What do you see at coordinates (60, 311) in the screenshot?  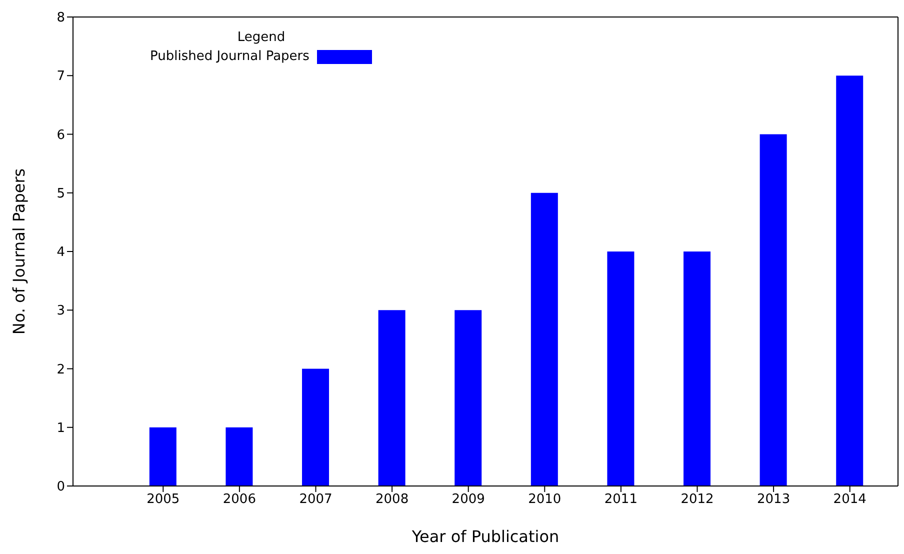 I see `y-tick-label: 3` at bounding box center [60, 311].